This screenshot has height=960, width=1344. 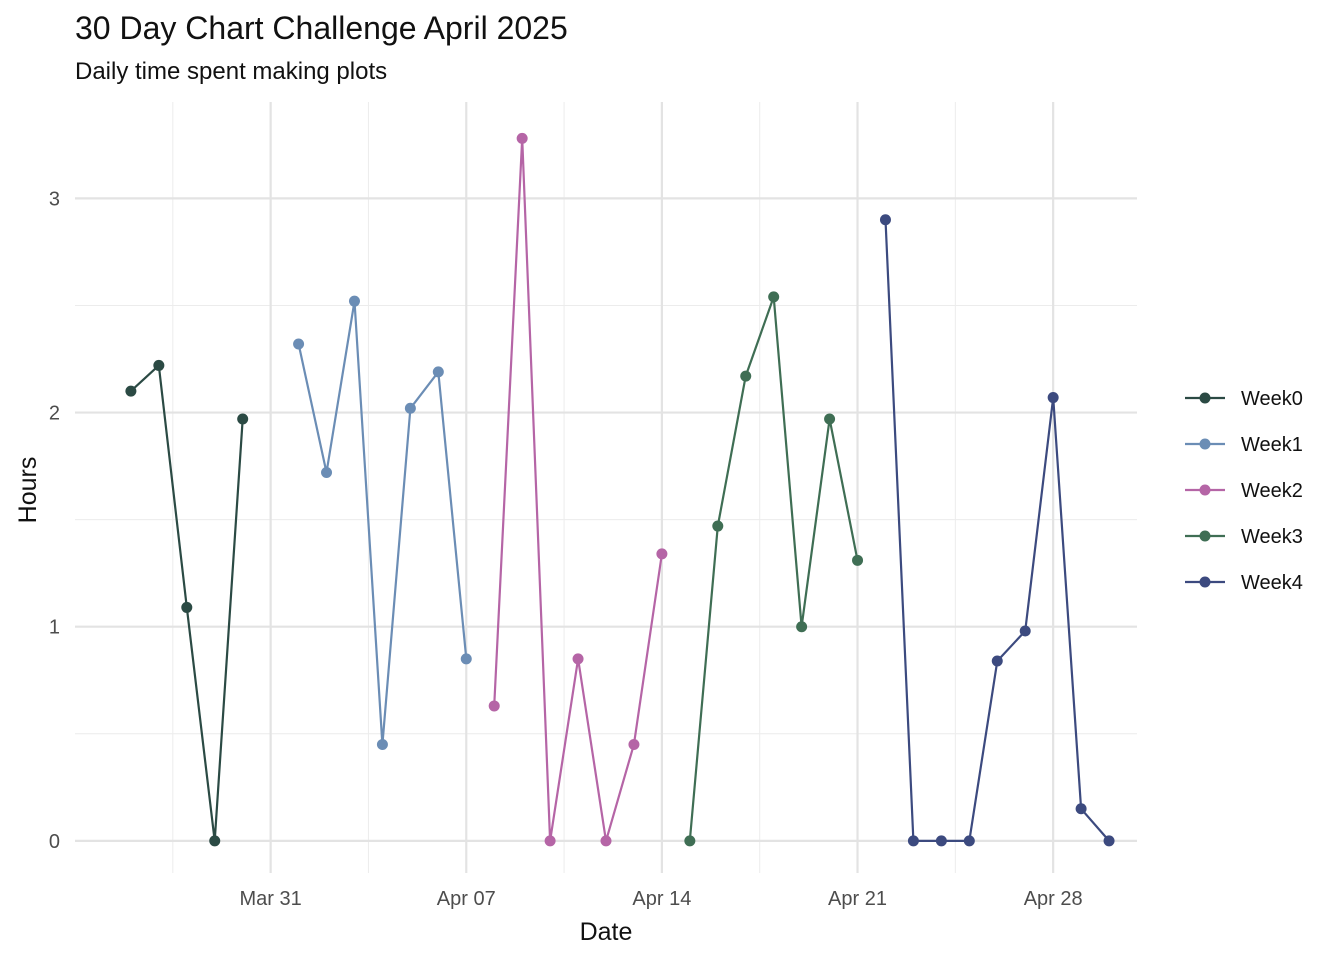 What do you see at coordinates (773, 568) in the screenshot?
I see `series-line-week3` at bounding box center [773, 568].